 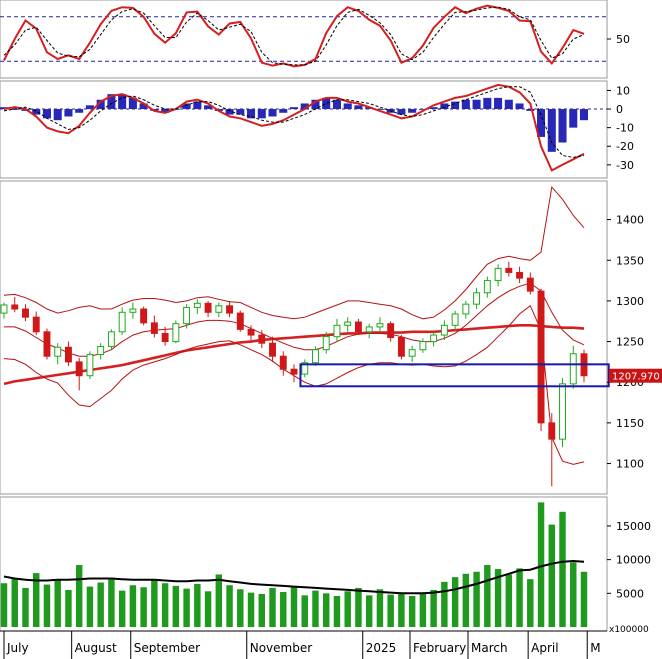 What do you see at coordinates (633, 526) in the screenshot?
I see `volume-tick-0: 15000` at bounding box center [633, 526].